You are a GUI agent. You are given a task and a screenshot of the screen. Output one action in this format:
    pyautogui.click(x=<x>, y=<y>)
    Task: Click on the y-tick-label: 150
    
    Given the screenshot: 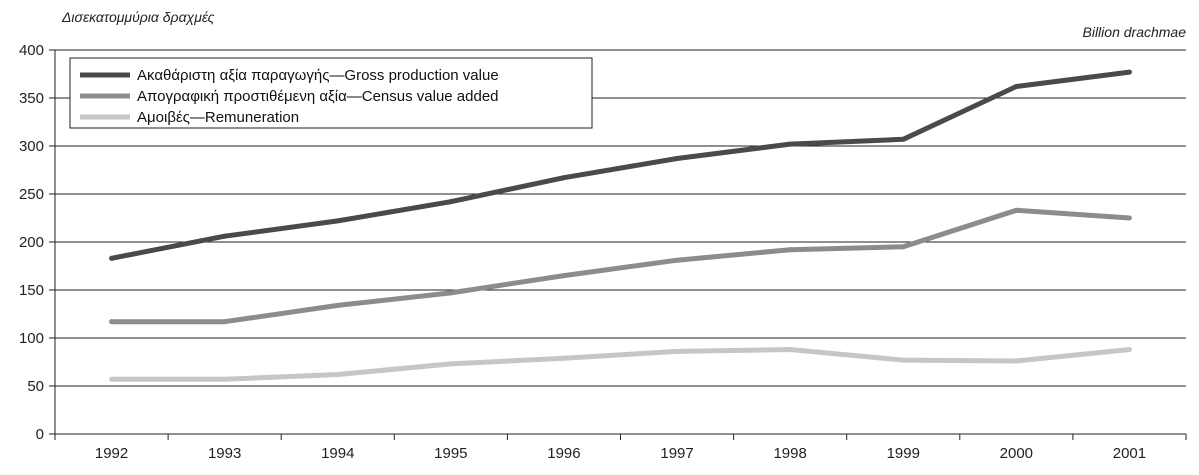 What is the action you would take?
    pyautogui.click(x=31, y=290)
    